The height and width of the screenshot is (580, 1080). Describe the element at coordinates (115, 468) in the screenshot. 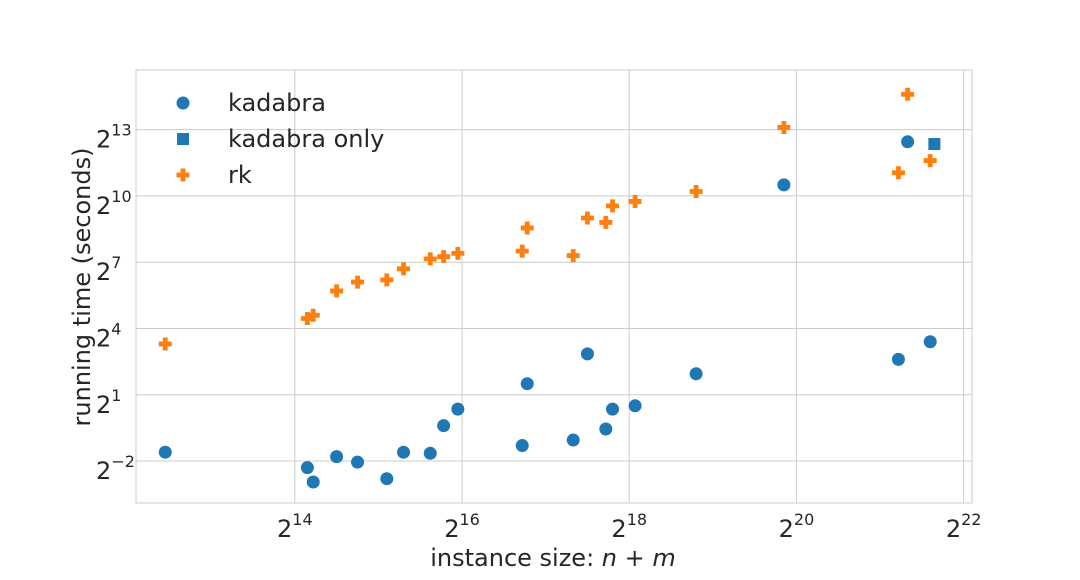

I see `y-tick-label: 2−2` at that location.